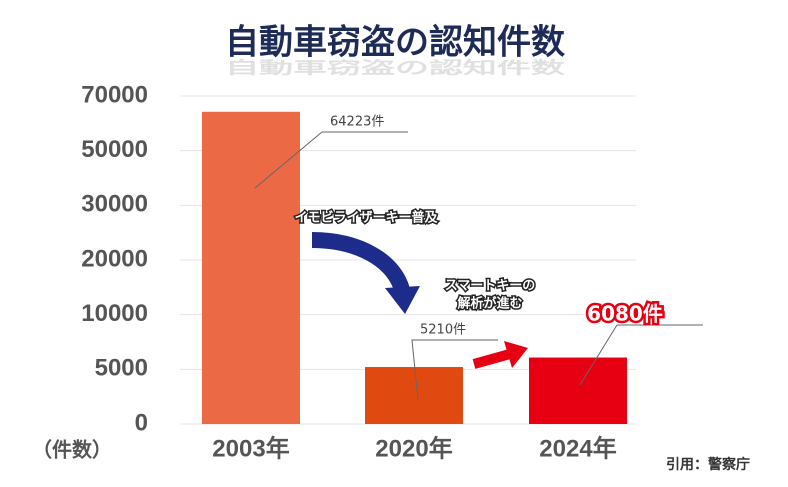  What do you see at coordinates (250, 448) in the screenshot?
I see `x-tick-label: 2003年` at bounding box center [250, 448].